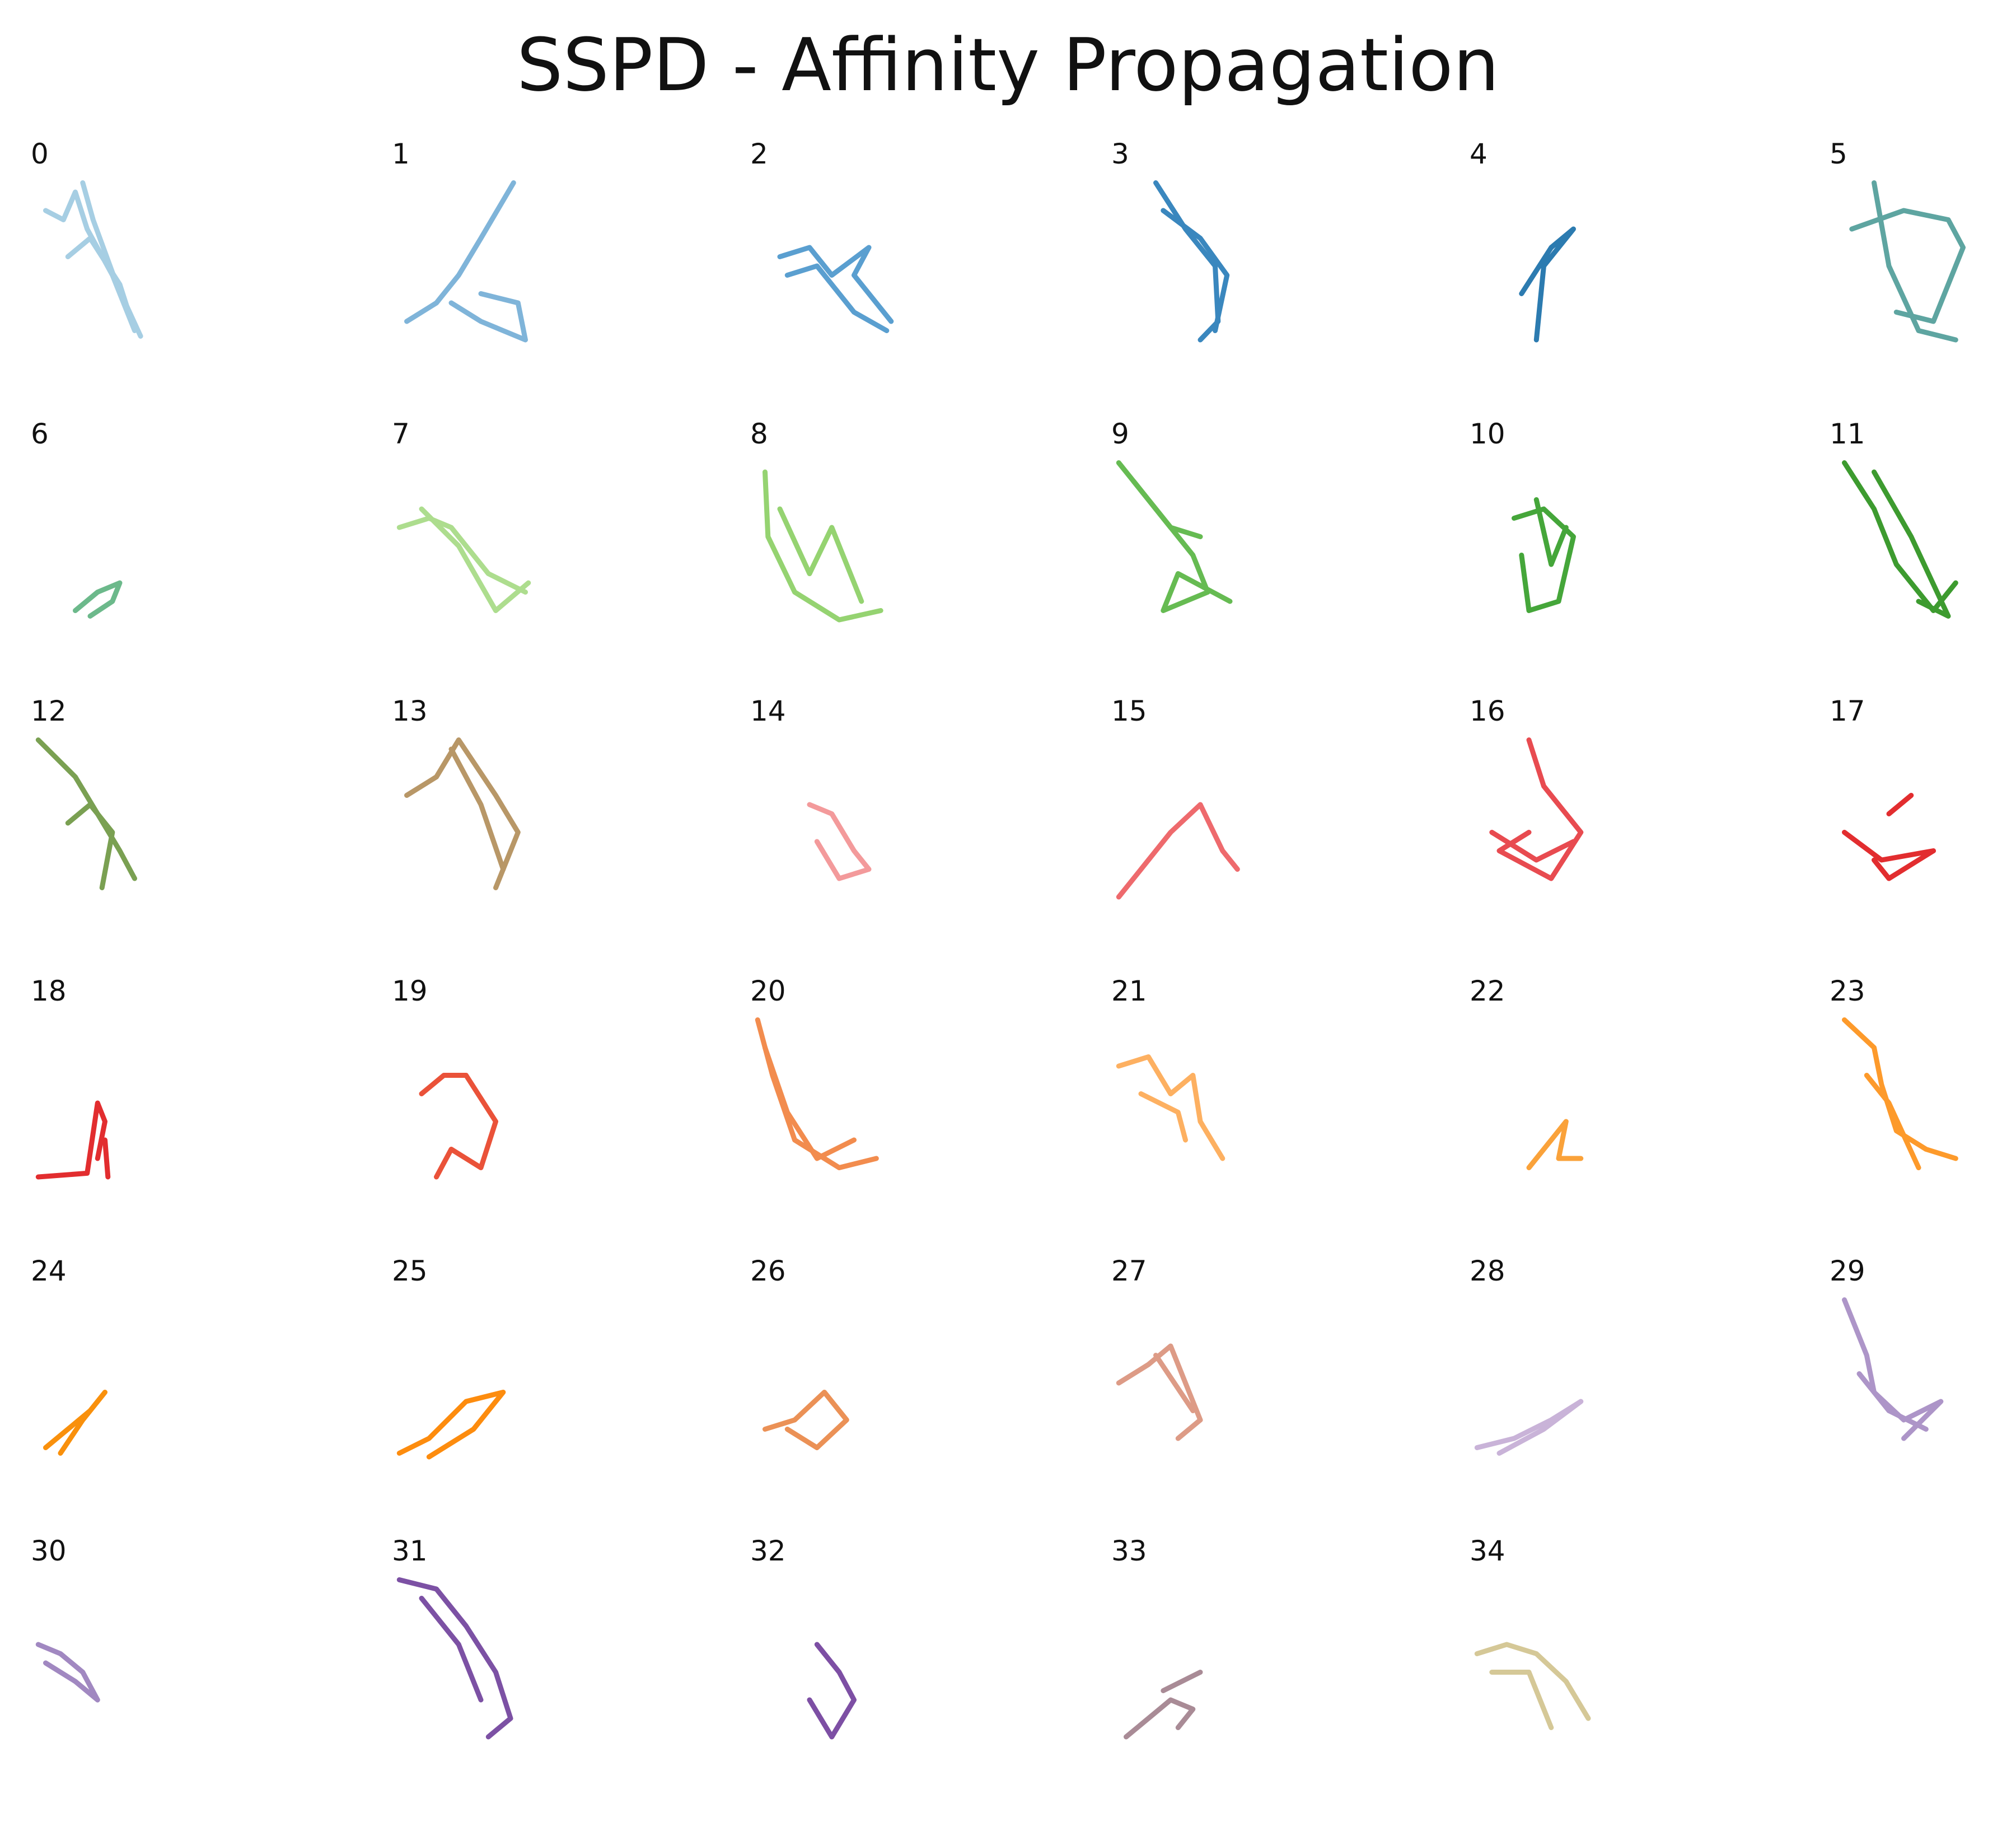 The image size is (2016, 1841). I want to click on cluster-label-15: 15, so click(1129, 711).